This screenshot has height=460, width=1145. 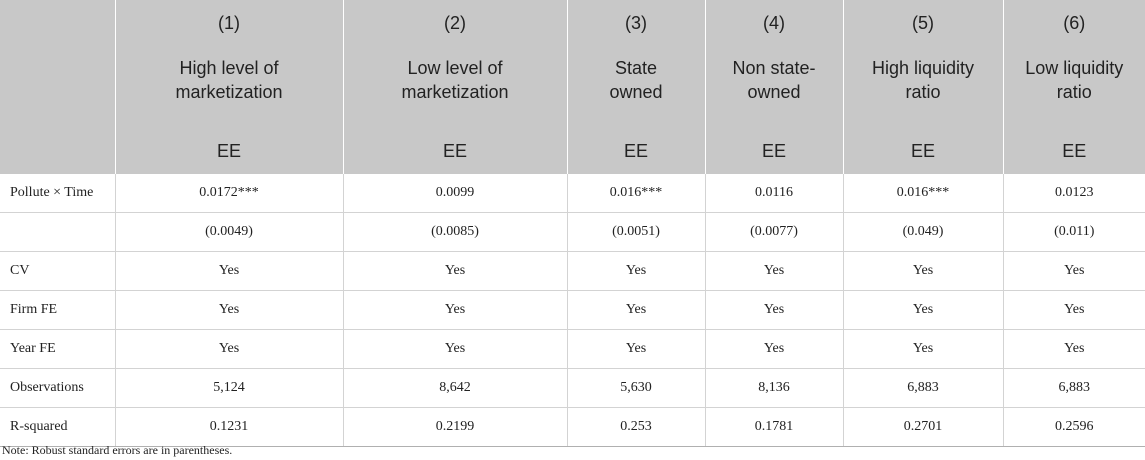 What do you see at coordinates (57, 310) in the screenshot?
I see `row-label: Firm FE` at bounding box center [57, 310].